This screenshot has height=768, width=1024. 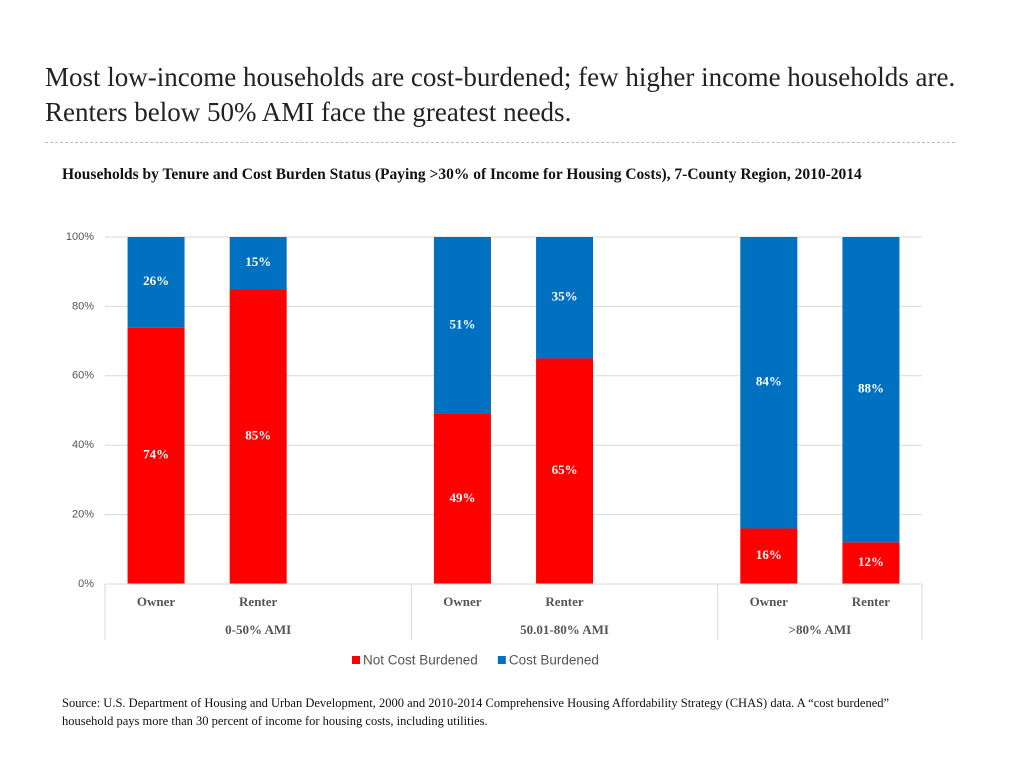 I want to click on group-label: 50.01-80% AMI, so click(x=564, y=629).